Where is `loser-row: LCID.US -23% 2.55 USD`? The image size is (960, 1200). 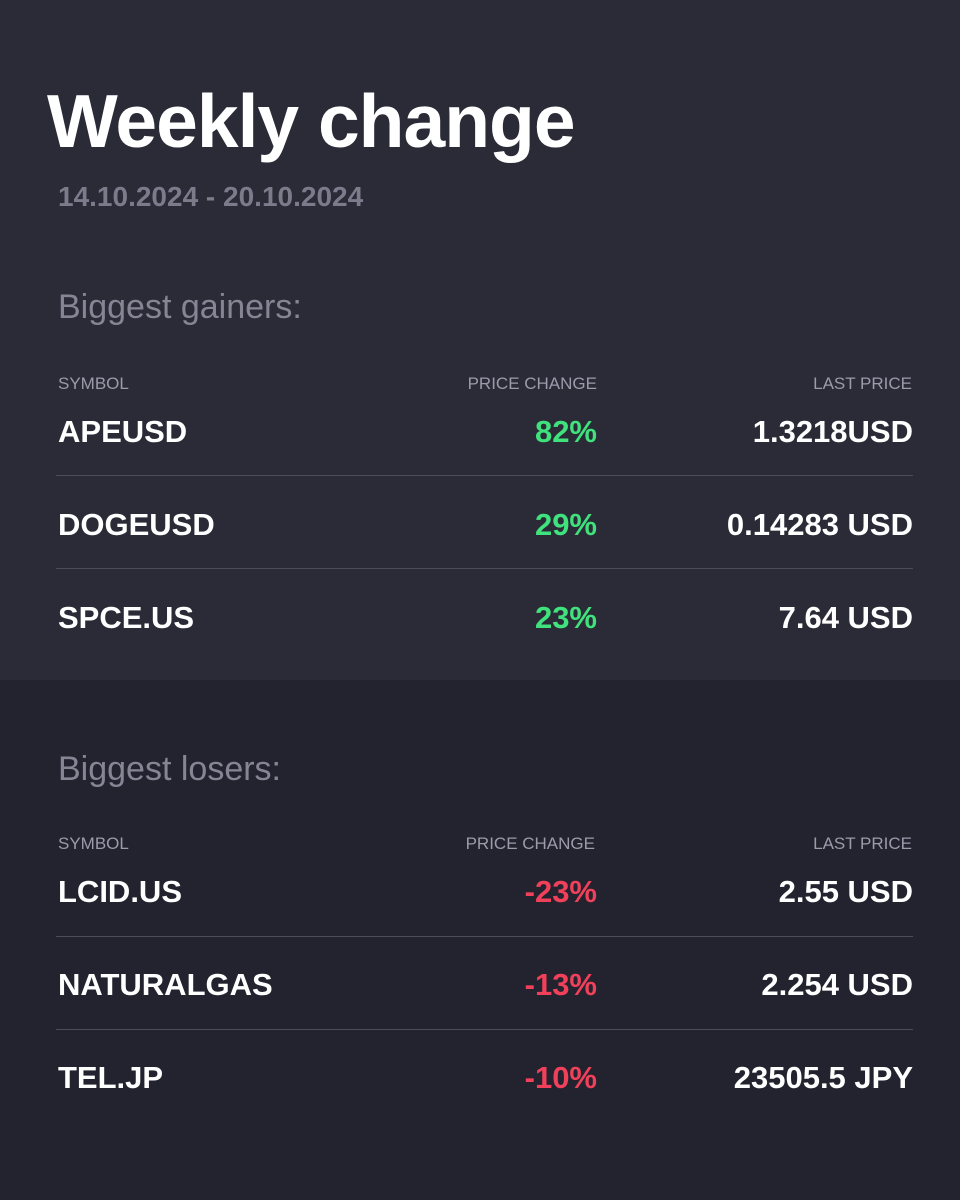
loser-row: LCID.US -23% 2.55 USD is located at coordinates (484, 922).